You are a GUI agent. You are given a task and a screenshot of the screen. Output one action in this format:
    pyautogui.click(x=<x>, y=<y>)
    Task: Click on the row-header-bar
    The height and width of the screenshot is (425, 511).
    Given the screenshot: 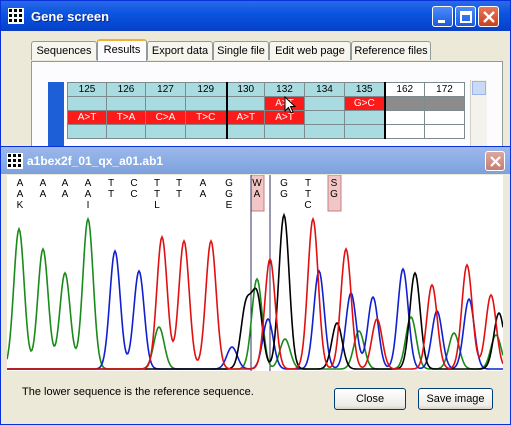 What is the action you would take?
    pyautogui.click(x=56, y=116)
    